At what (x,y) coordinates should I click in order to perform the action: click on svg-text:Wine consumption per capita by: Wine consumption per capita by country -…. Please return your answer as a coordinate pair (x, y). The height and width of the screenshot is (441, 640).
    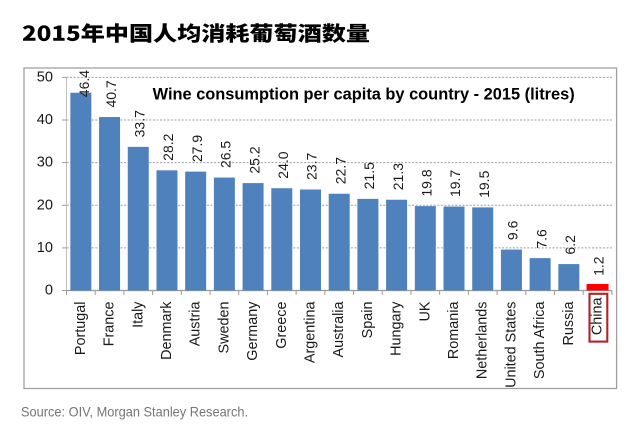
    Looking at the image, I should click on (364, 95).